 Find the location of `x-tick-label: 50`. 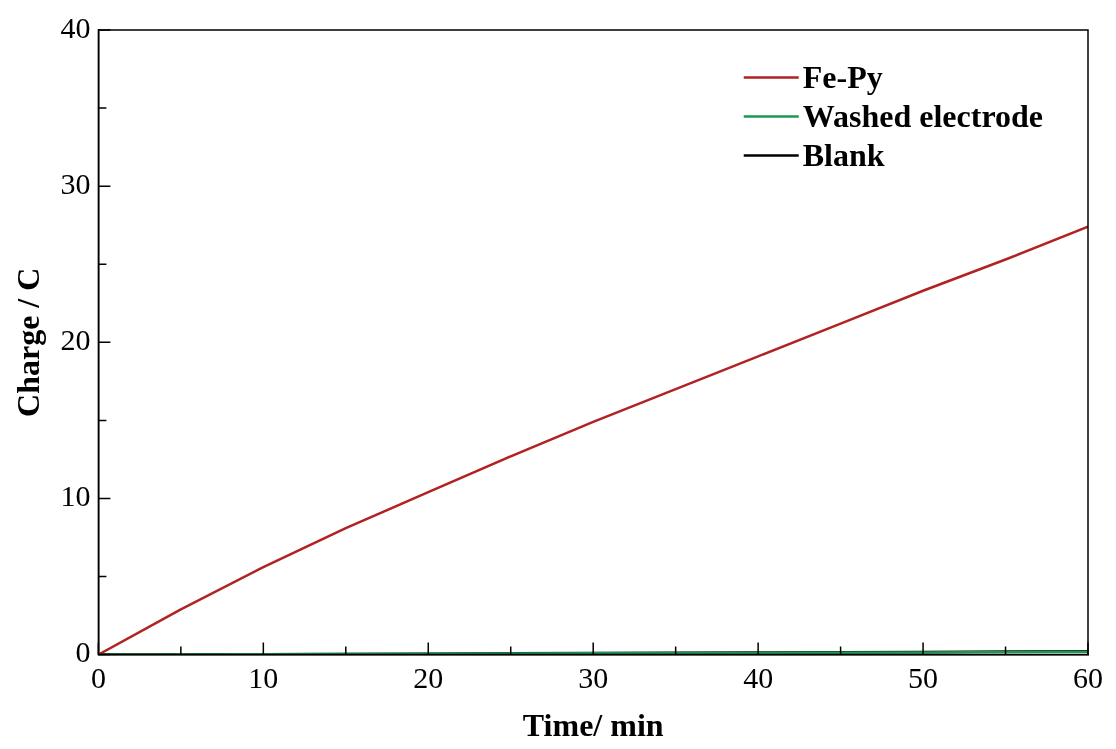

x-tick-label: 50 is located at coordinates (923, 678).